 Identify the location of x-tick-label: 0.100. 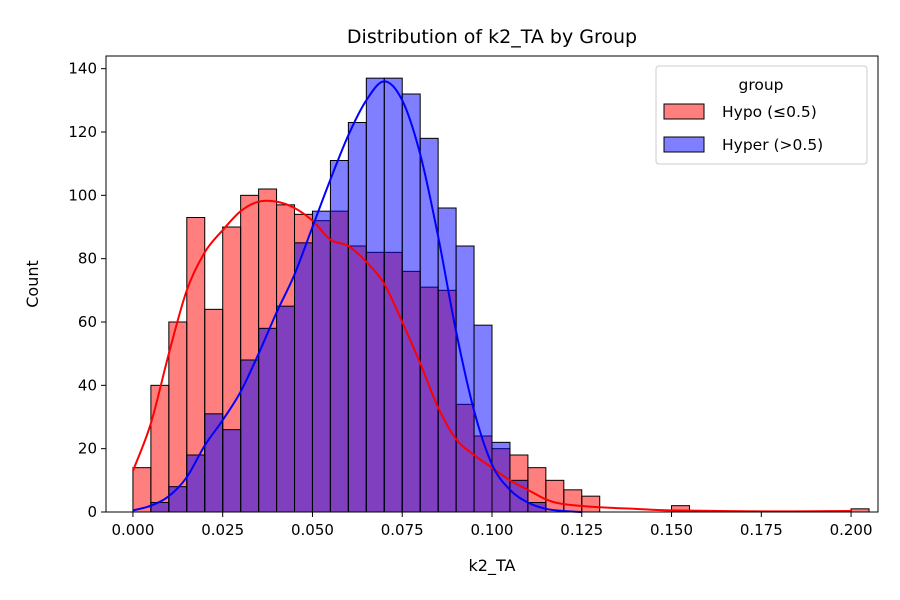
(492, 530).